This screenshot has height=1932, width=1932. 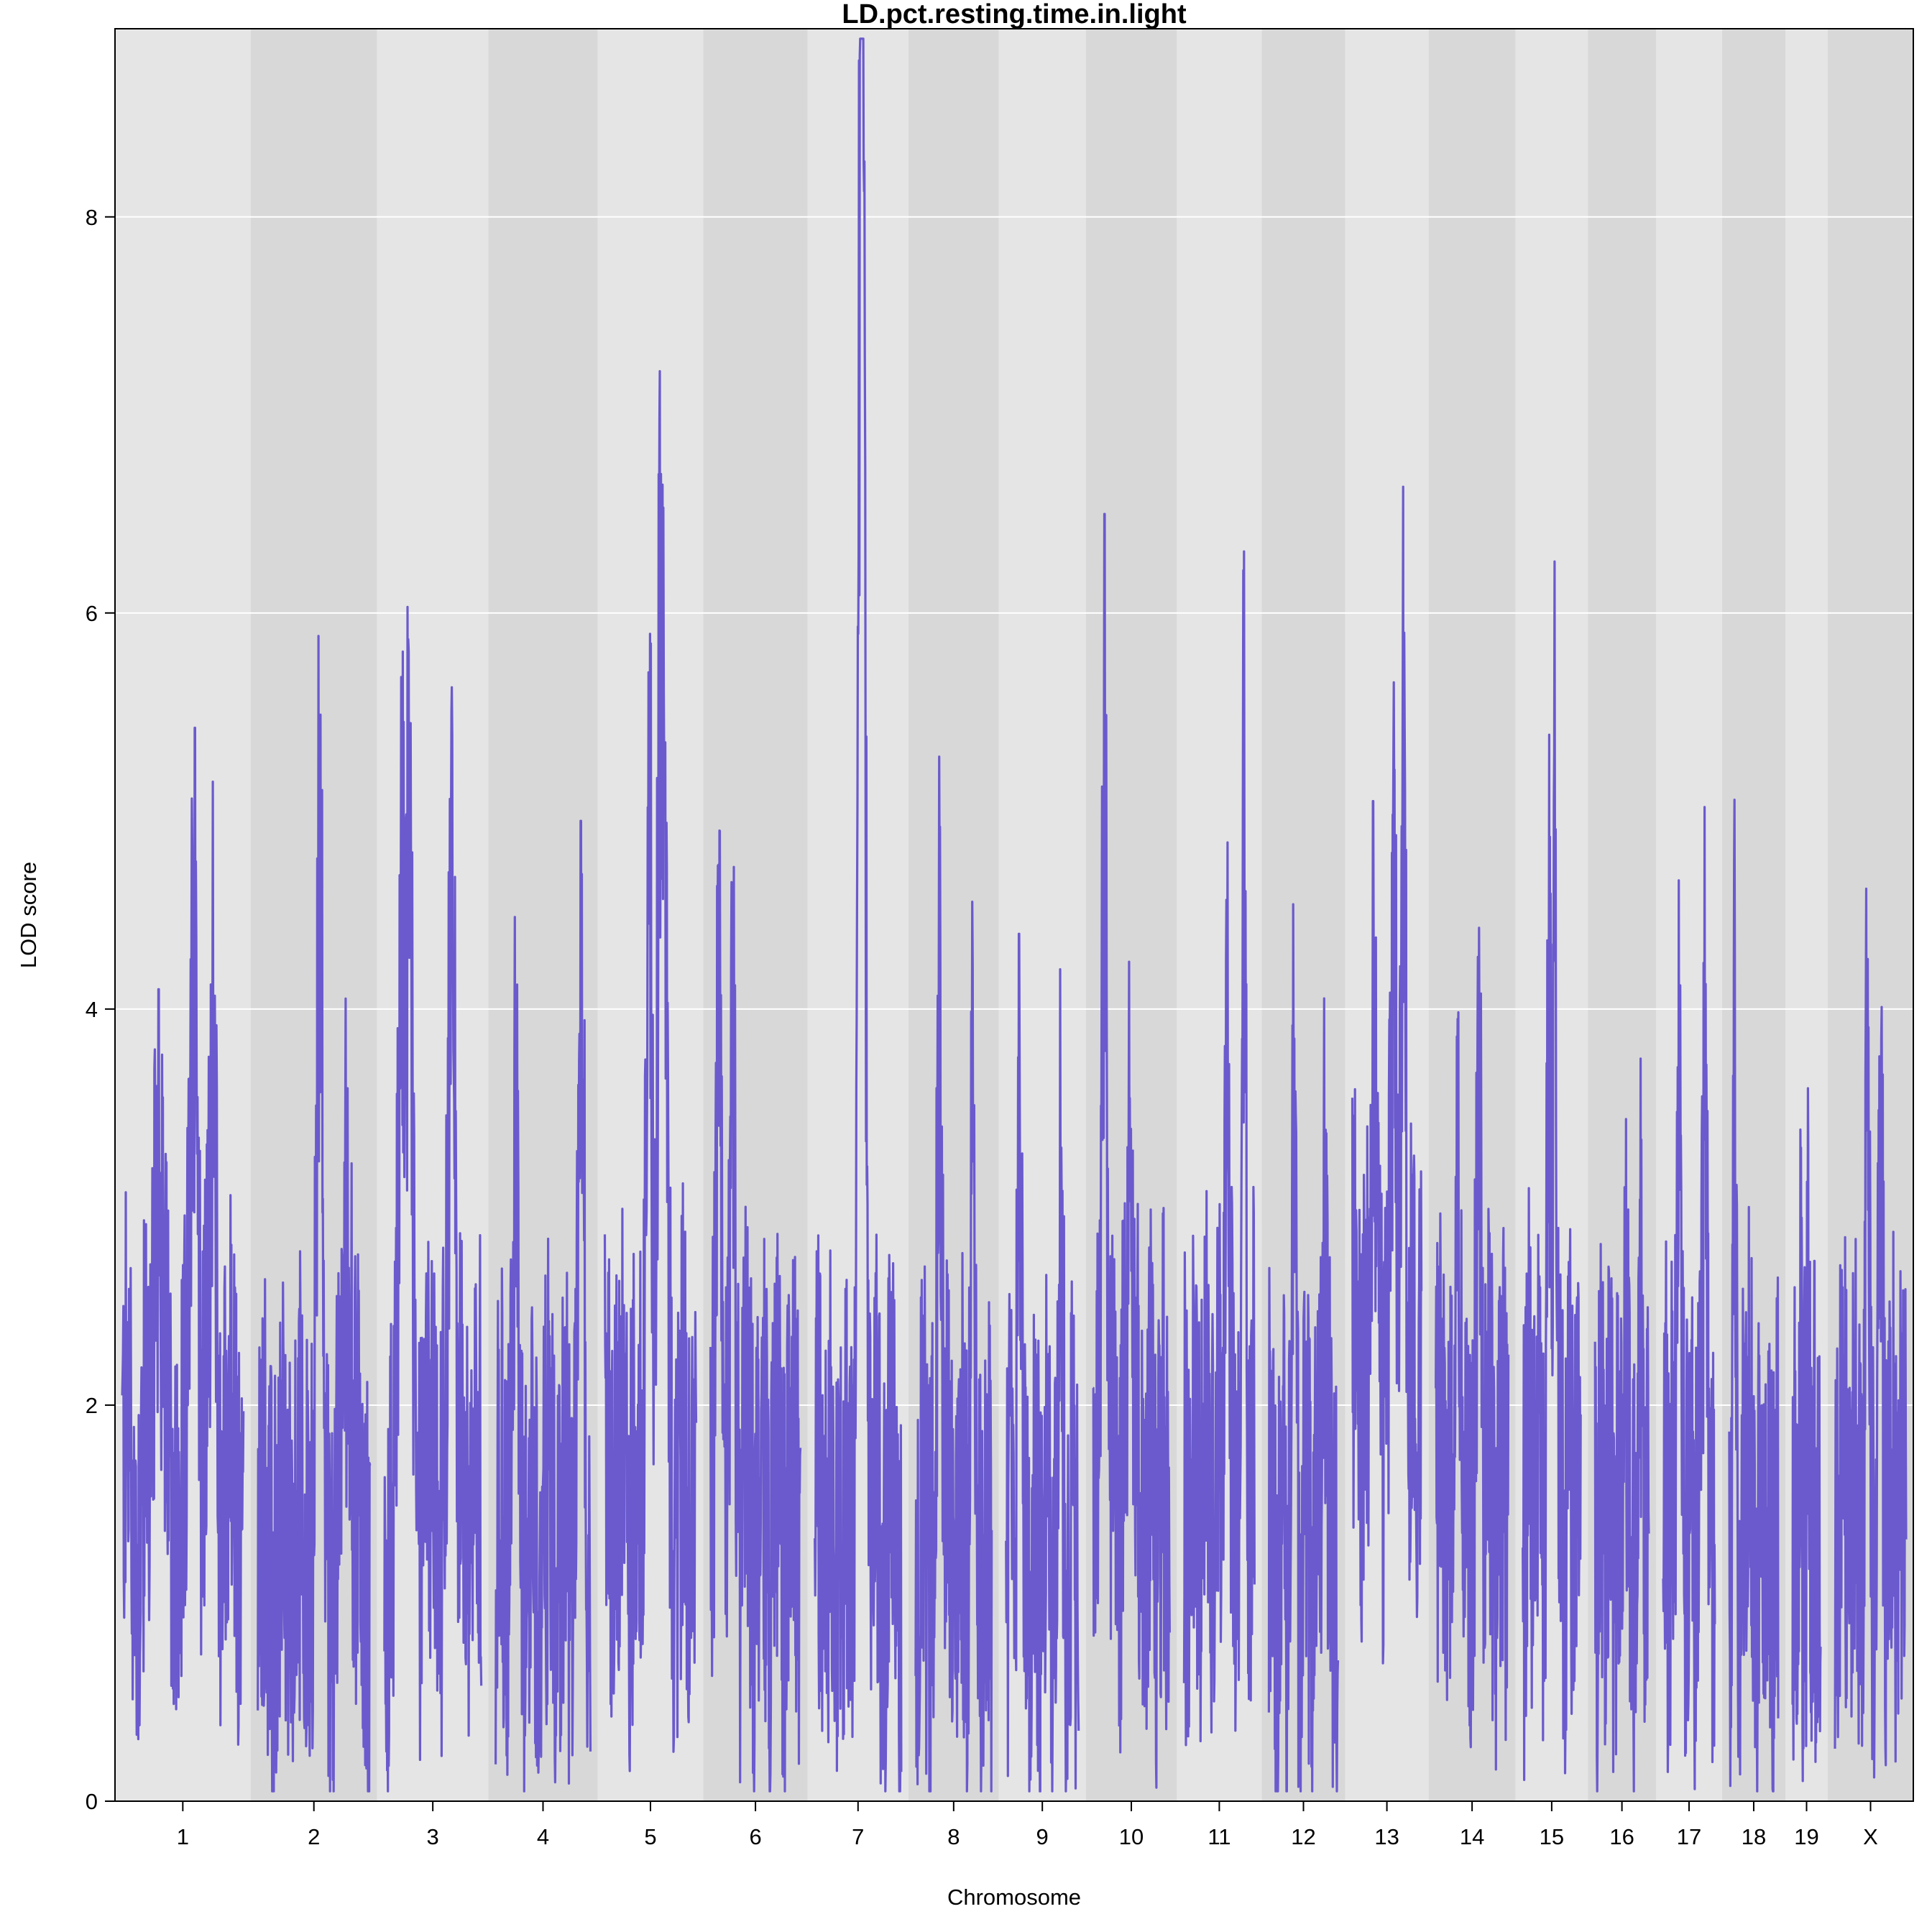 What do you see at coordinates (1219, 1836) in the screenshot?
I see `x-tick-label-11: 11` at bounding box center [1219, 1836].